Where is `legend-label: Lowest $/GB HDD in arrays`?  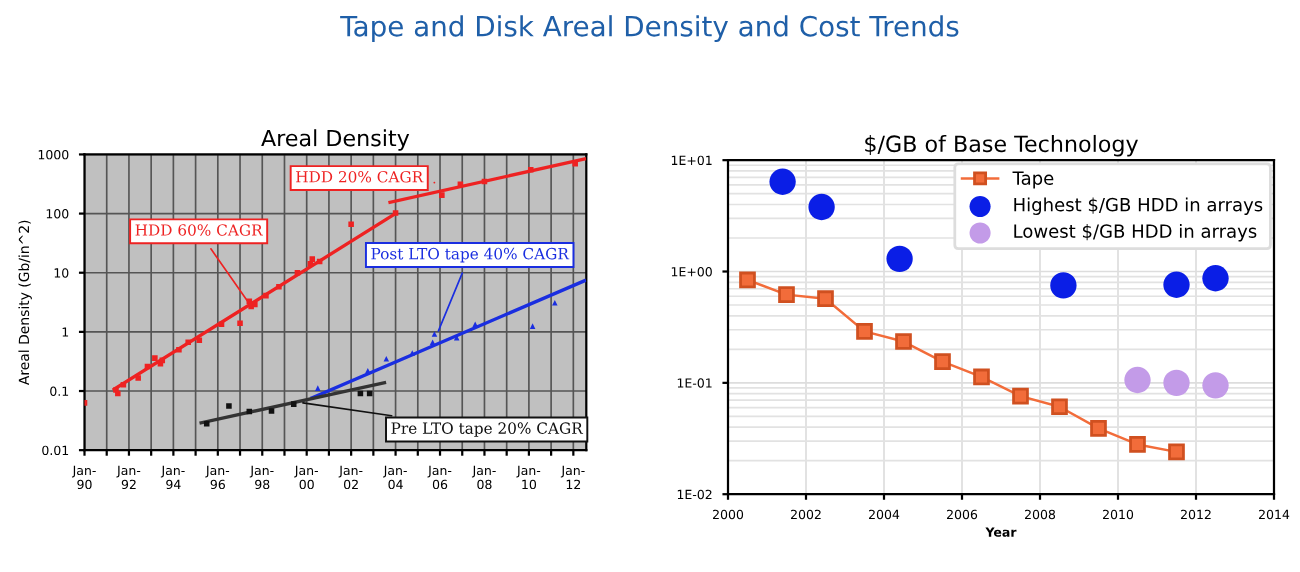
legend-label: Lowest $/GB HDD in arrays is located at coordinates (1135, 233).